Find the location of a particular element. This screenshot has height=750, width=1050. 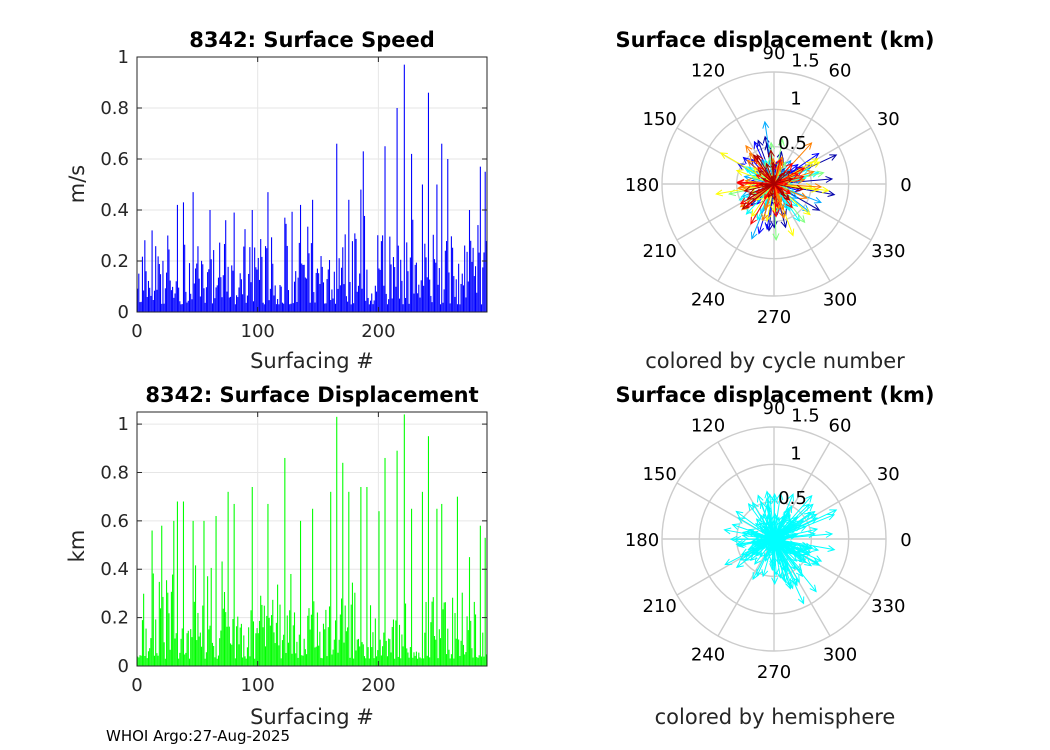

polar-hemisphere-labels: 0 30 60 90 120 150 180 210 240 270 300 330 0.5 1 1.5 is located at coordinates (768, 540).